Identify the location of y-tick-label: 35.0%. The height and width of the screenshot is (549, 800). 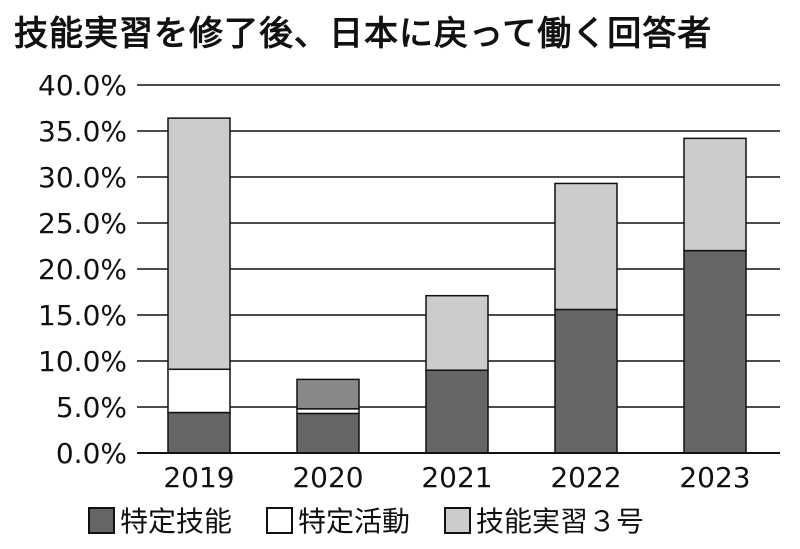
(82, 131).